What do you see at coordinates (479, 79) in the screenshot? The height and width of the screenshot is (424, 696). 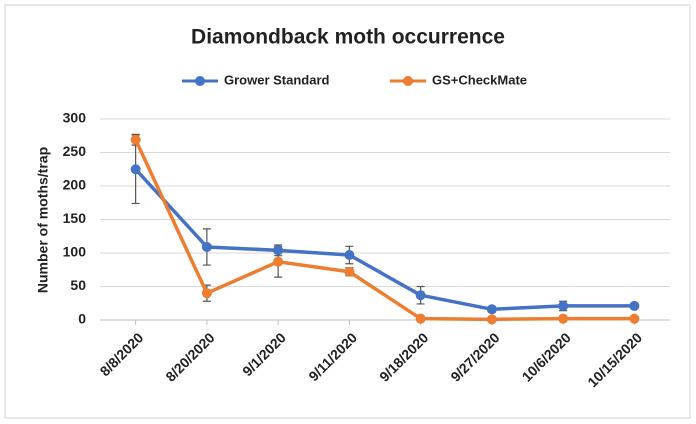 I see `legend-label: GS+CheckMate` at bounding box center [479, 79].